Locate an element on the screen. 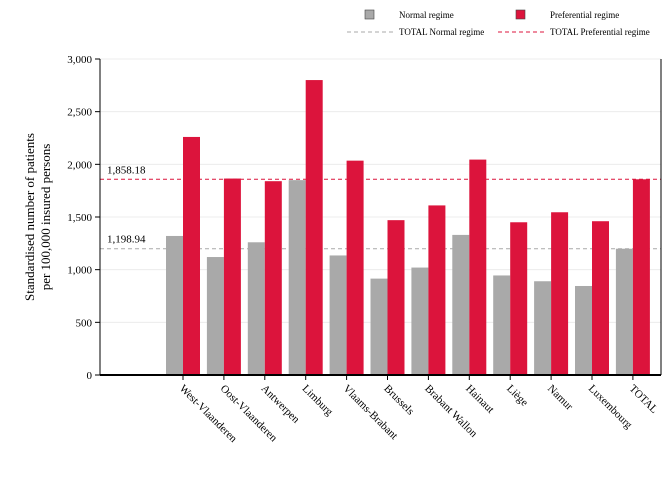  y-tick-label: 500 is located at coordinates (84, 323).